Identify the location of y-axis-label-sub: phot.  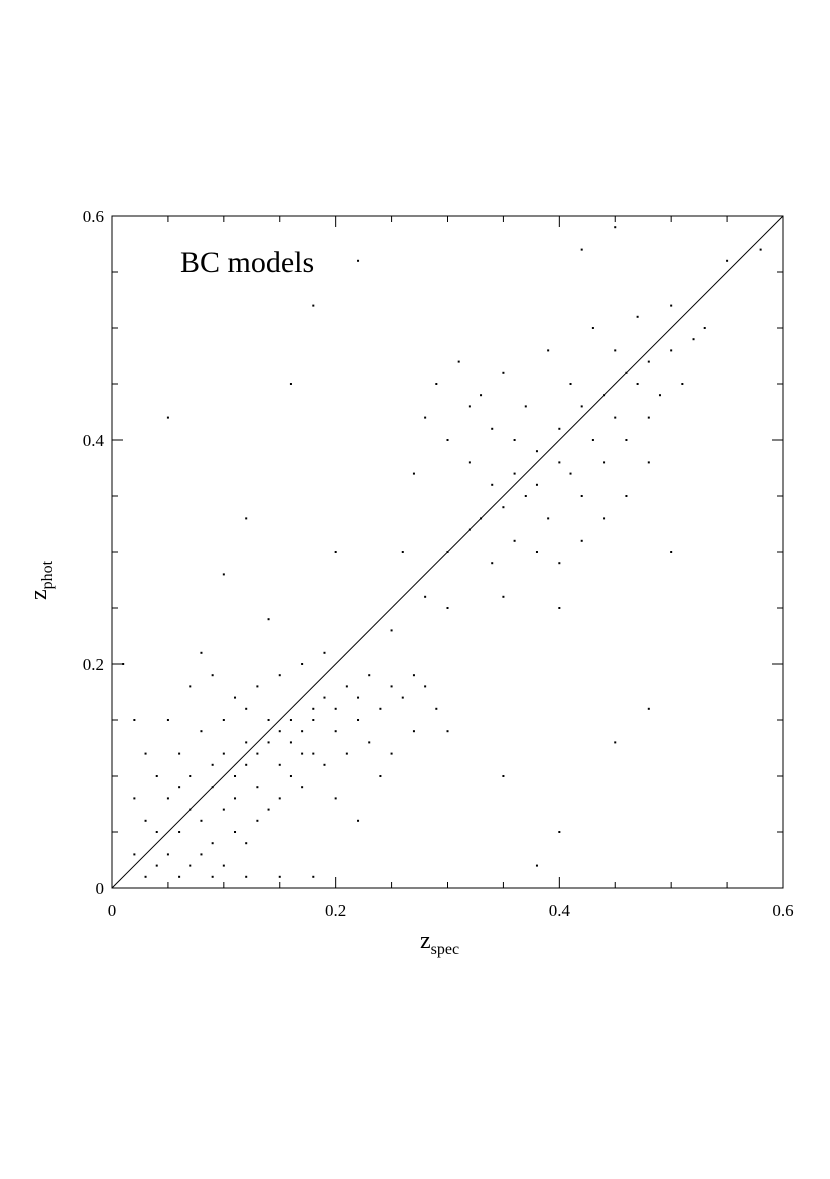
(47, 574).